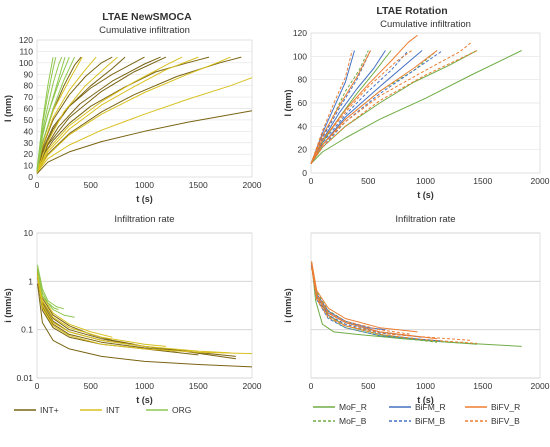  What do you see at coordinates (29, 74) in the screenshot?
I see `y-tick-label: 90` at bounding box center [29, 74].